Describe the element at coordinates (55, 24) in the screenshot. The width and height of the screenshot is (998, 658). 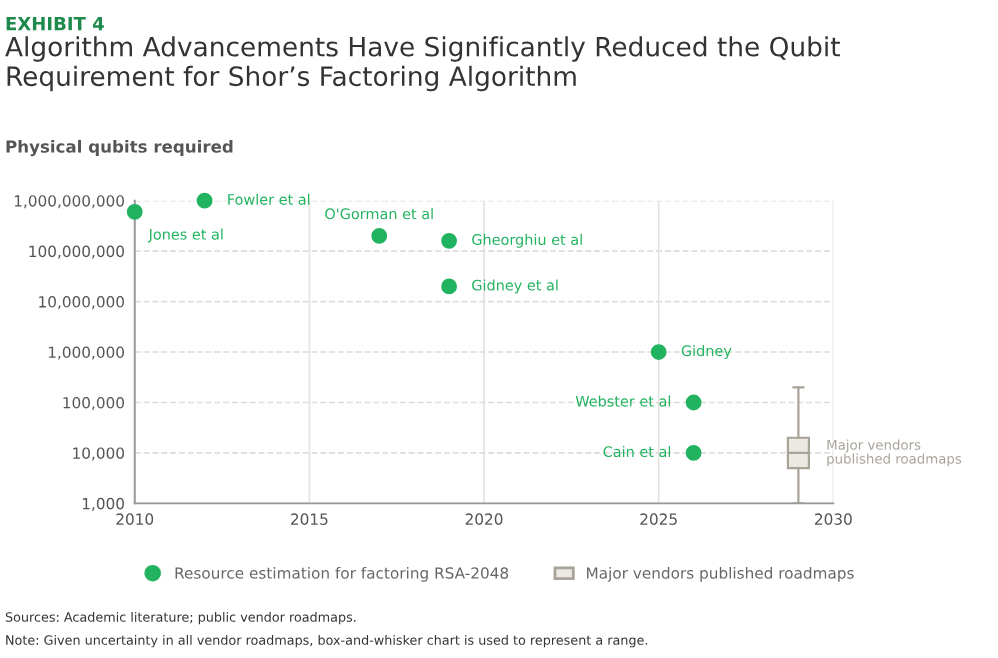
I see `chart-subtitle: EXHIBIT 4` at that location.